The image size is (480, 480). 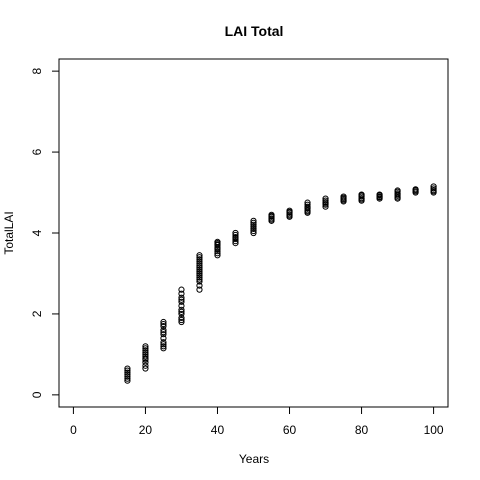 What do you see at coordinates (257, 421) in the screenshot?
I see `x-axis: 0 20 40 60 80 100` at bounding box center [257, 421].